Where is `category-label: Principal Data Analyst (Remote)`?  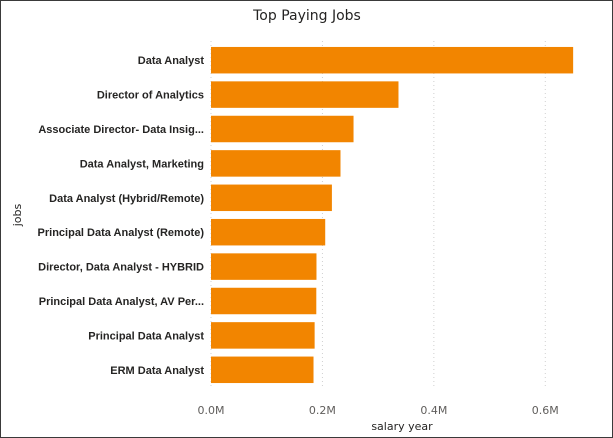 category-label: Principal Data Analyst (Remote) is located at coordinates (121, 233).